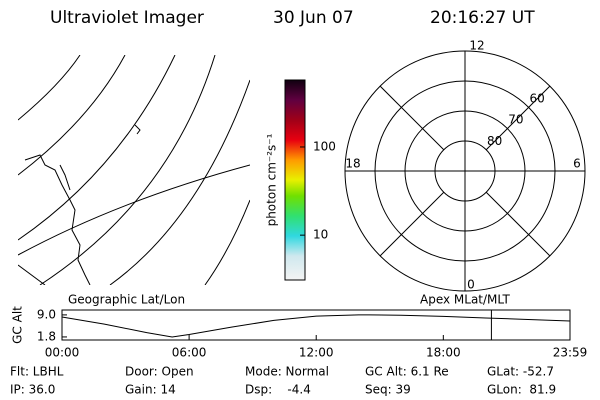 This screenshot has height=400, width=600. Describe the element at coordinates (324, 146) in the screenshot. I see `colorbar-tick-label: 100` at that location.